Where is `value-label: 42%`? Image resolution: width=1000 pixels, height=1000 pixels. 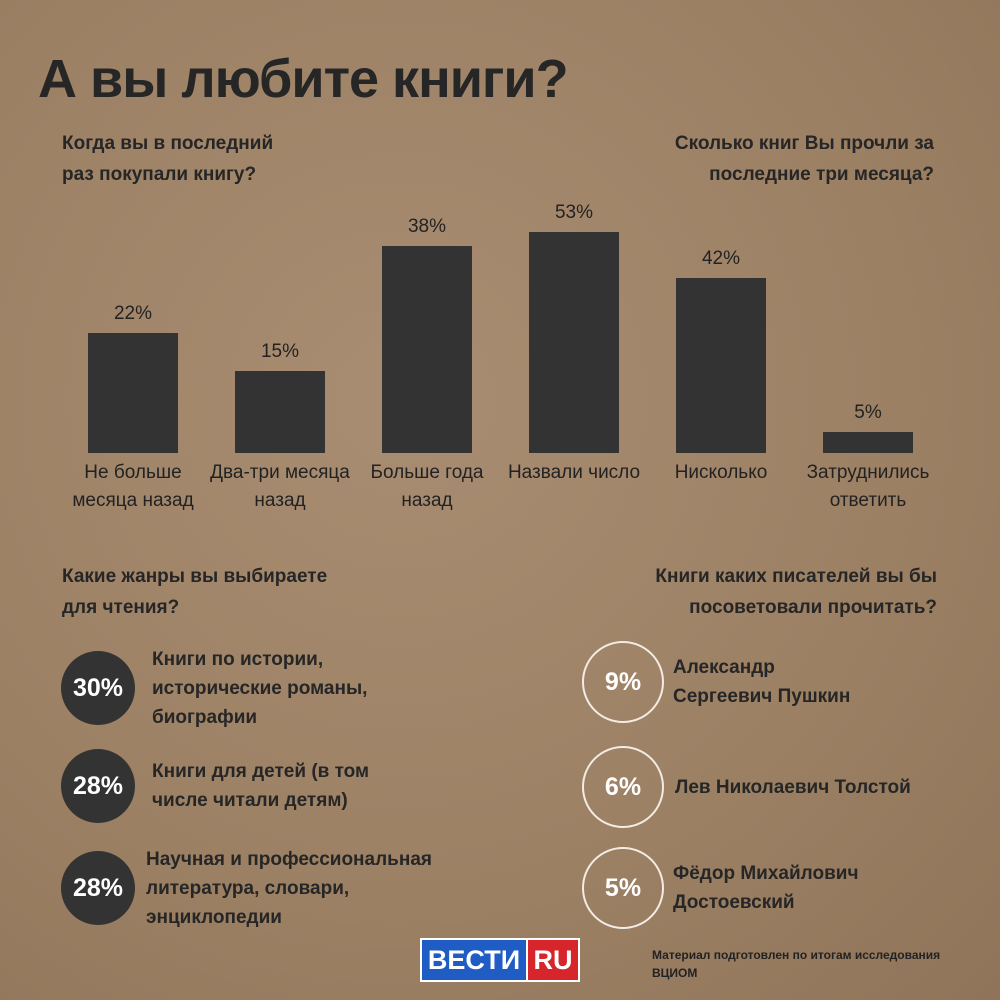
value-label: 42% is located at coordinates (721, 258).